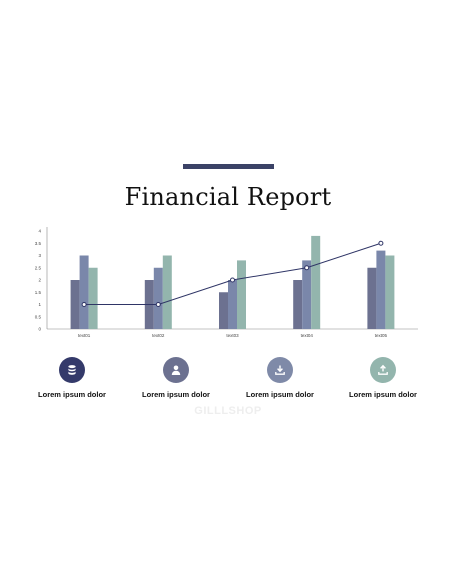  What do you see at coordinates (39, 280) in the screenshot?
I see `y-tick-label: 2` at bounding box center [39, 280].